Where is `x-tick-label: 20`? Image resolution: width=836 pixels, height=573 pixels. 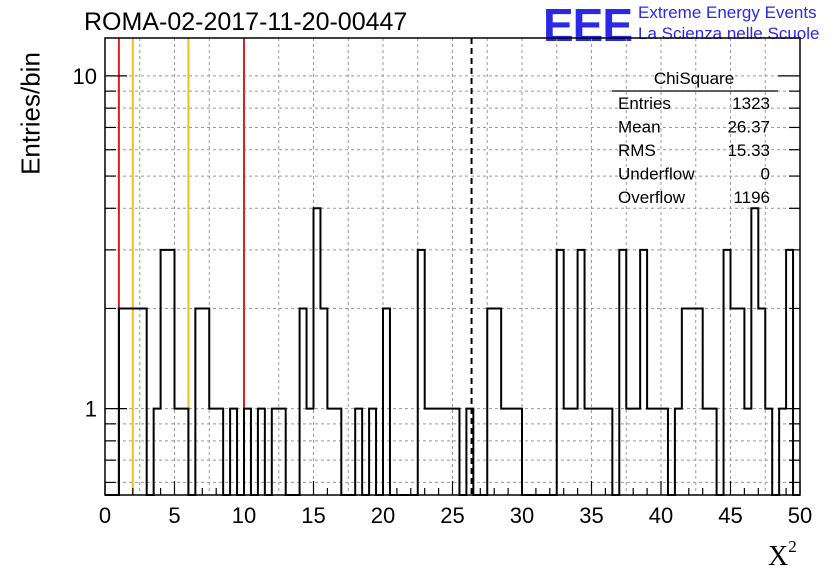 x-tick-label: 20 is located at coordinates (383, 515).